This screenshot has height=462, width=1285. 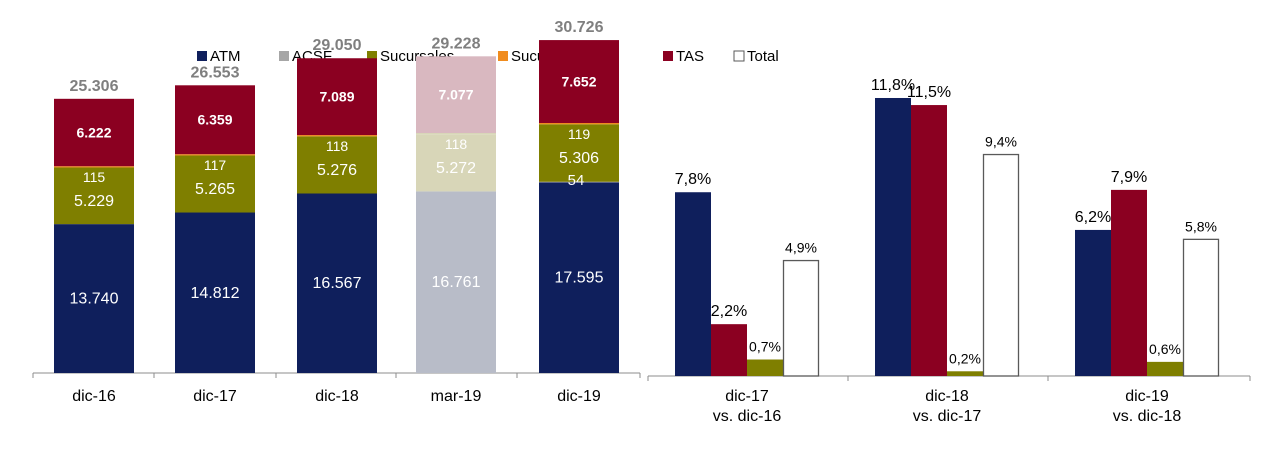 I want to click on growth-label-total-dic-18: 9,4%, so click(x=1001, y=142).